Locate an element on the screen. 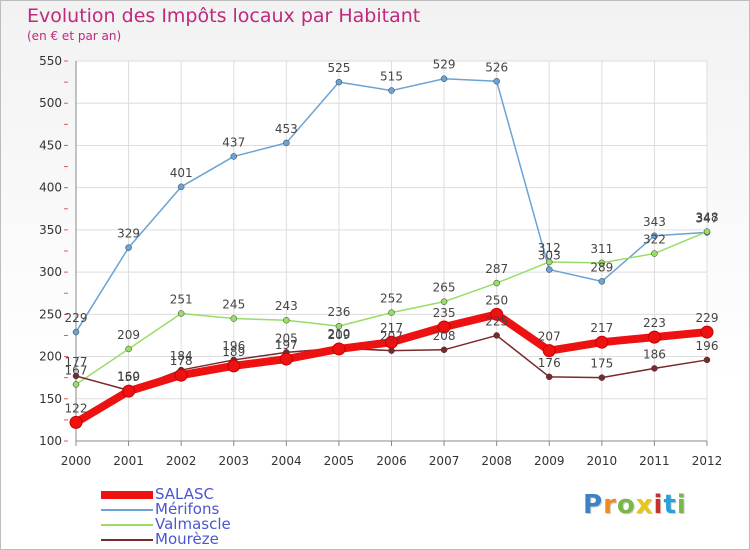 The image size is (750, 550). data-label-salasc: 235 is located at coordinates (444, 313).